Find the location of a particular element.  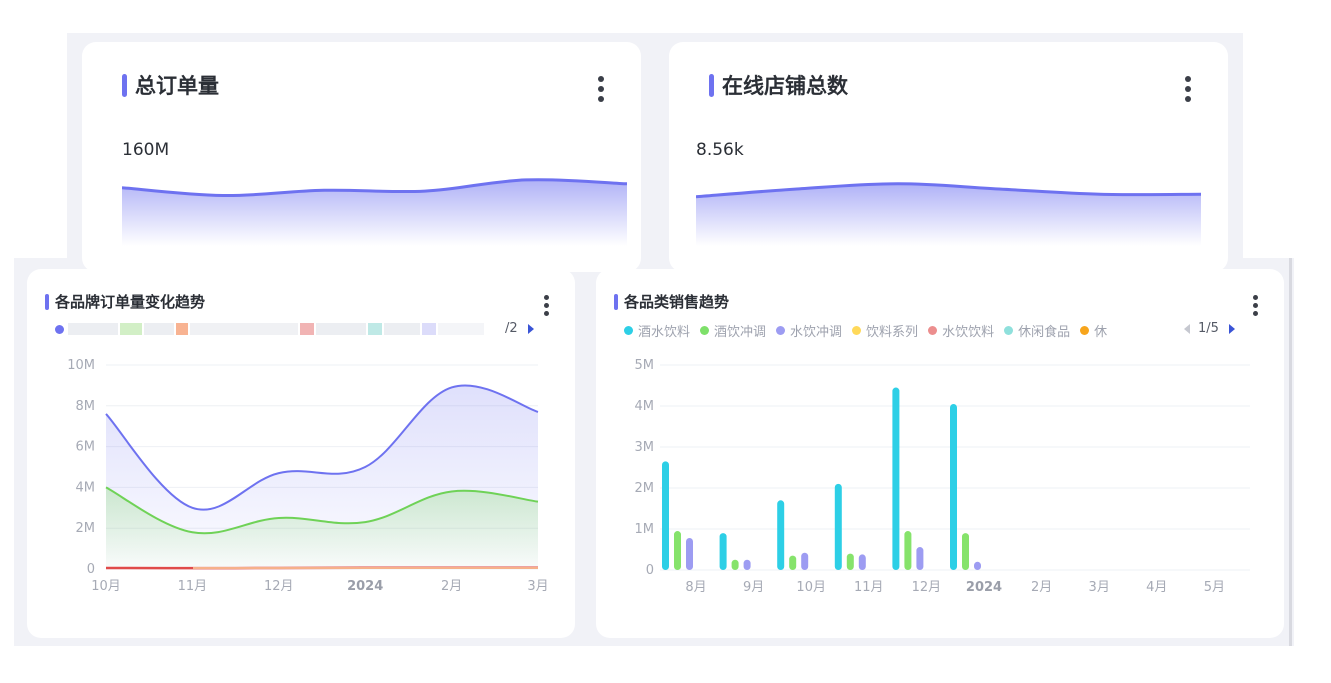

legend-pager: 1/5 is located at coordinates (1209, 328).